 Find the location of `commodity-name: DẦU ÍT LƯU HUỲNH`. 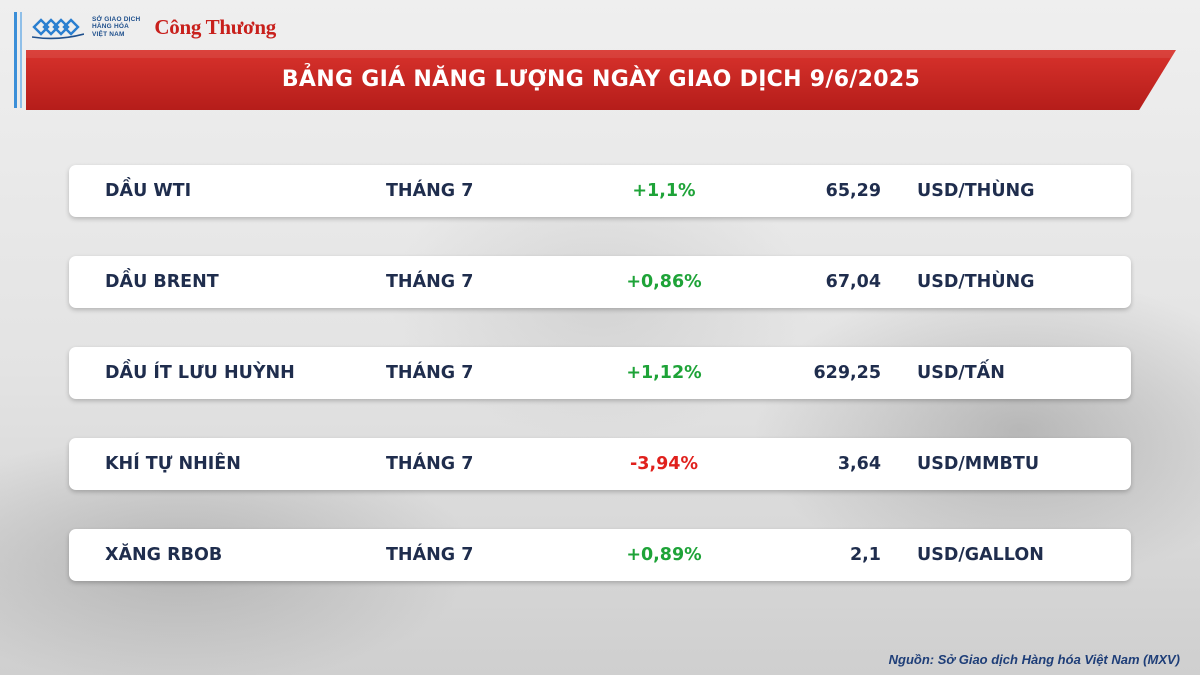

commodity-name: DẦU ÍT LƯU HUỲNH is located at coordinates (200, 373).